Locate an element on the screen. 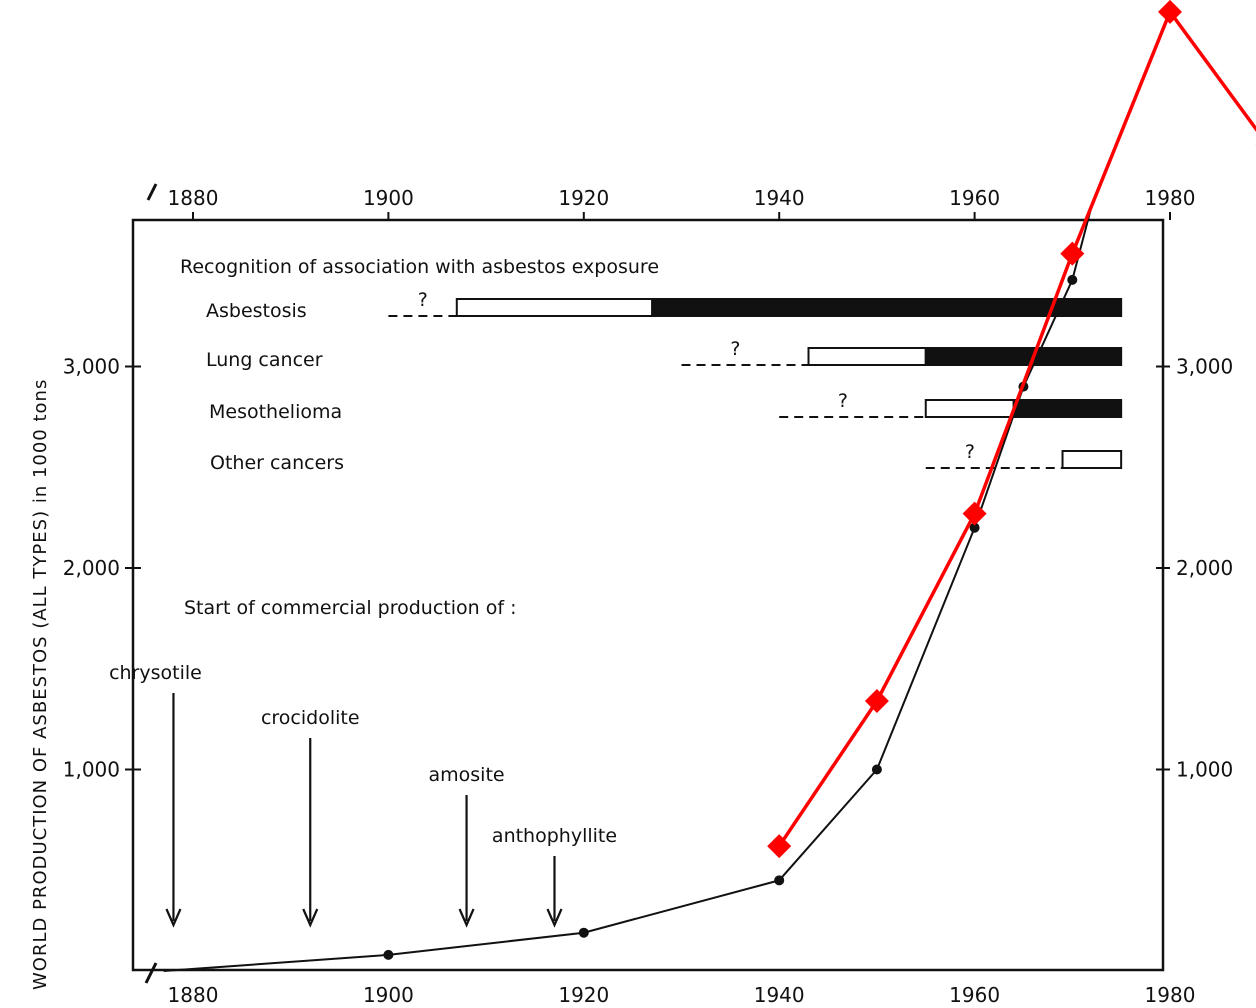 This screenshot has width=1256, height=1008. x-tick-label-top: 1880 is located at coordinates (193, 198).